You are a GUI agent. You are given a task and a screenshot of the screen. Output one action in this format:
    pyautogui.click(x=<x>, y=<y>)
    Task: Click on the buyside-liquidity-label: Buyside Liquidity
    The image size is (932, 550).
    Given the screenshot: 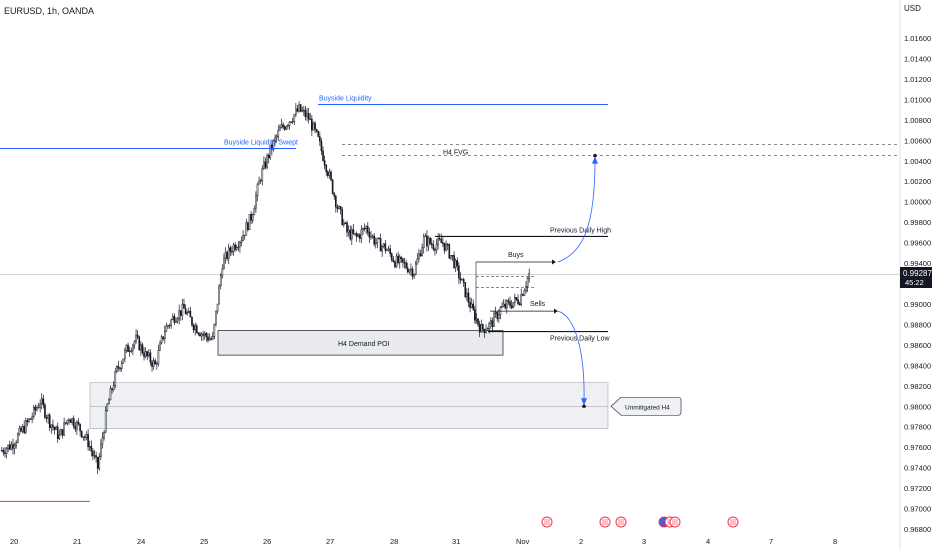 What is the action you would take?
    pyautogui.click(x=345, y=98)
    